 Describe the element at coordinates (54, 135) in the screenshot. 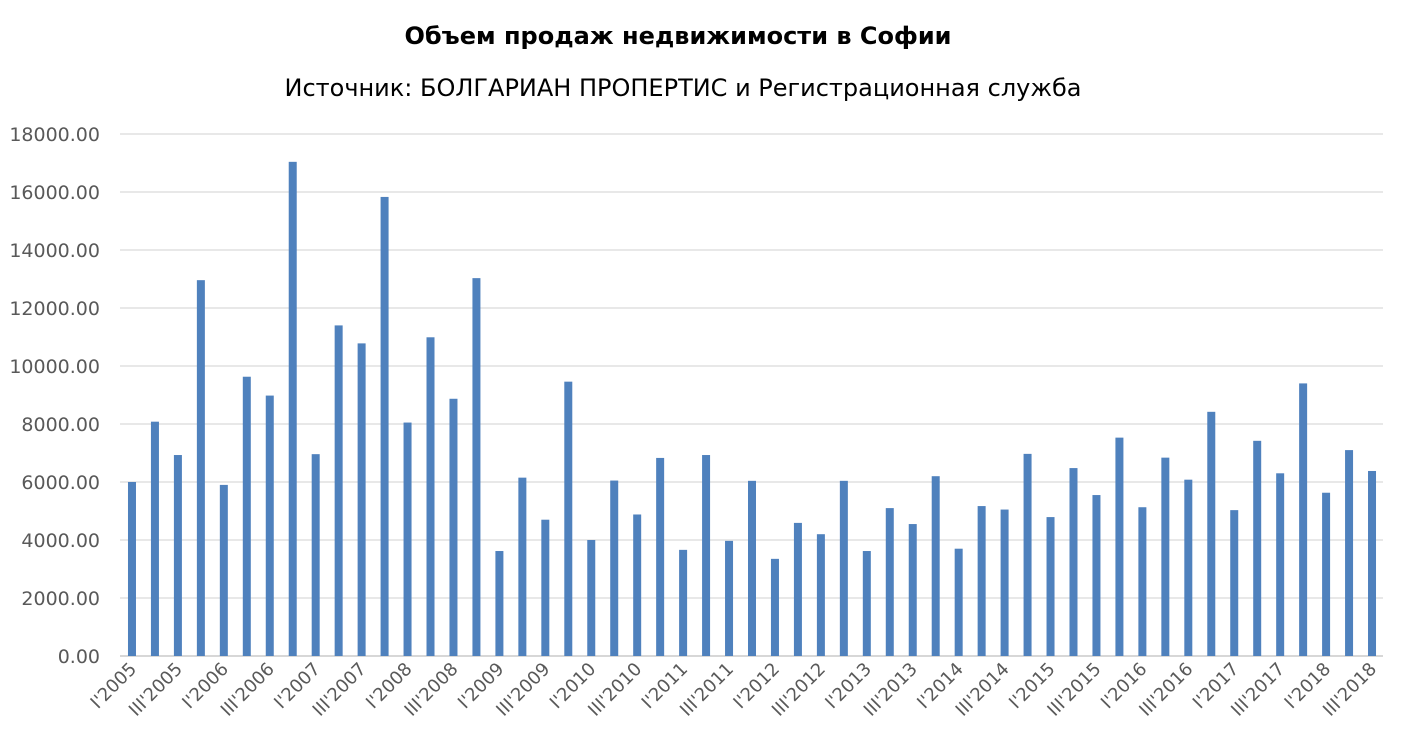

I see `y-tick-label: 18000.00` at that location.